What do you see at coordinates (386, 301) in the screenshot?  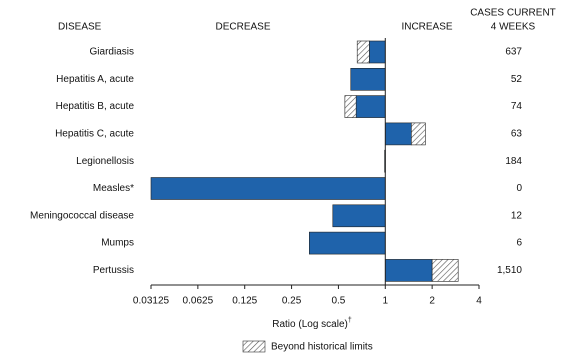 I see `x-tick-label: 1` at bounding box center [386, 301].